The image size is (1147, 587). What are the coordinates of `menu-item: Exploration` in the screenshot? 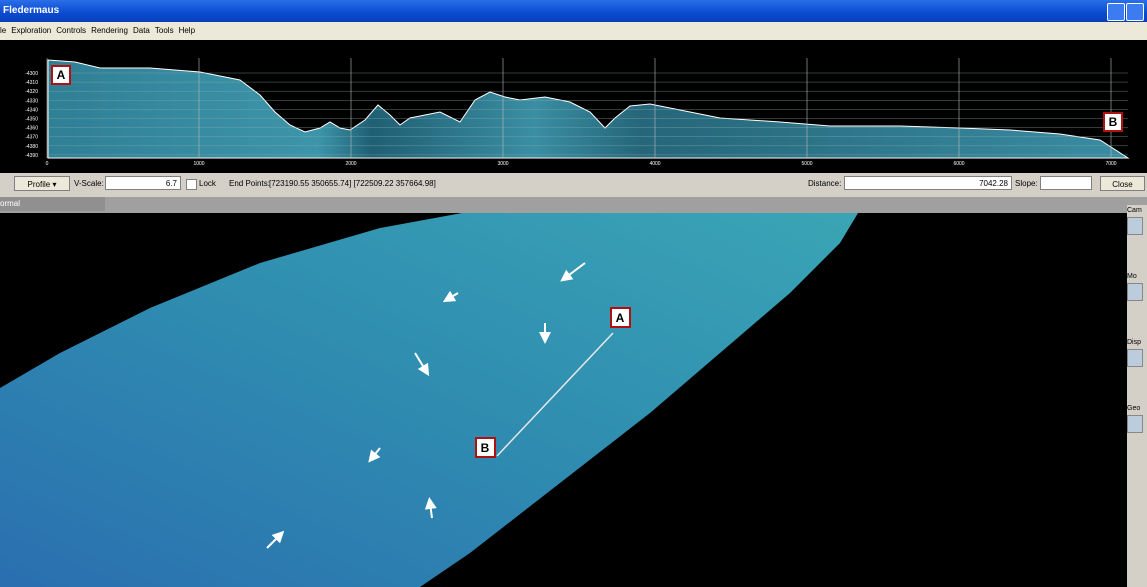 It's located at (31, 30).